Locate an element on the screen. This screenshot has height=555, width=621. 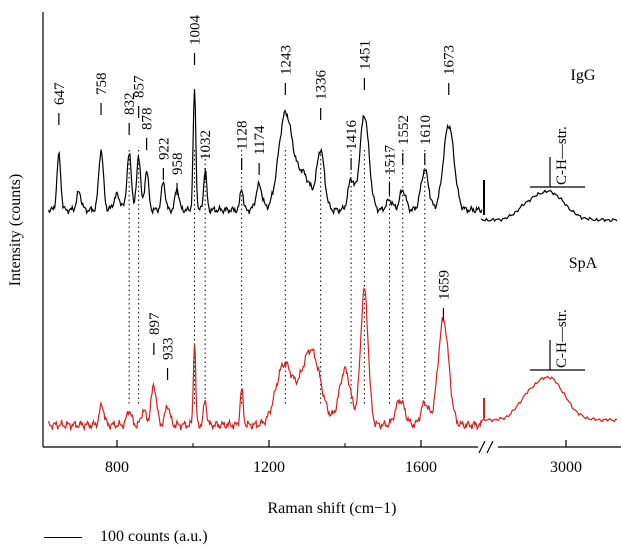
peak-label-igg: 958 is located at coordinates (178, 164).